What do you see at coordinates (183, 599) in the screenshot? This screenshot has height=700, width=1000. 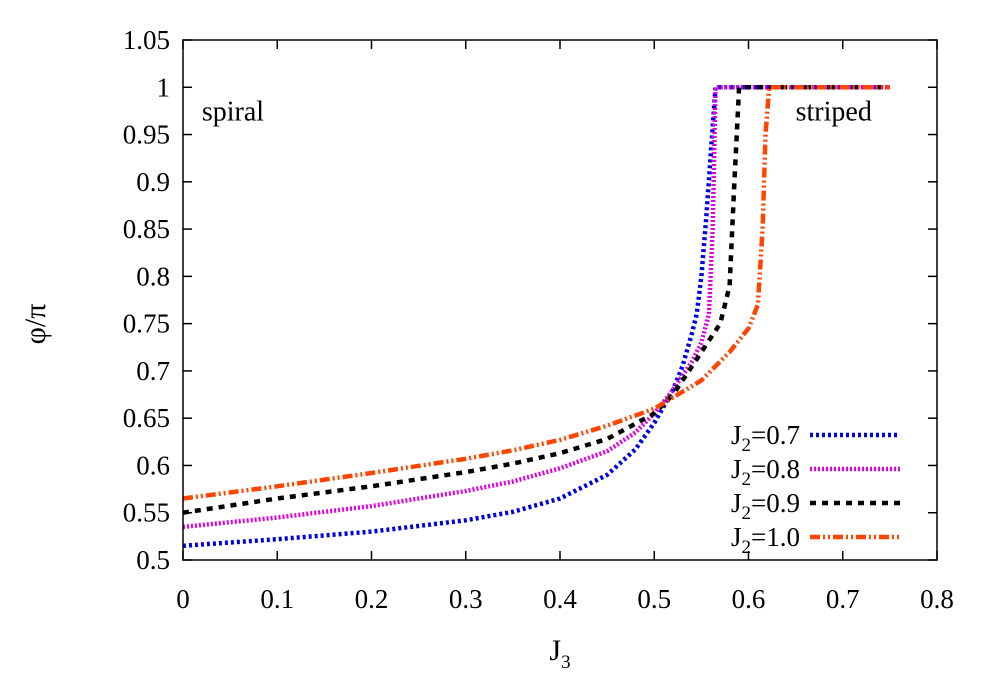 I see `x-tick-label: 0` at bounding box center [183, 599].